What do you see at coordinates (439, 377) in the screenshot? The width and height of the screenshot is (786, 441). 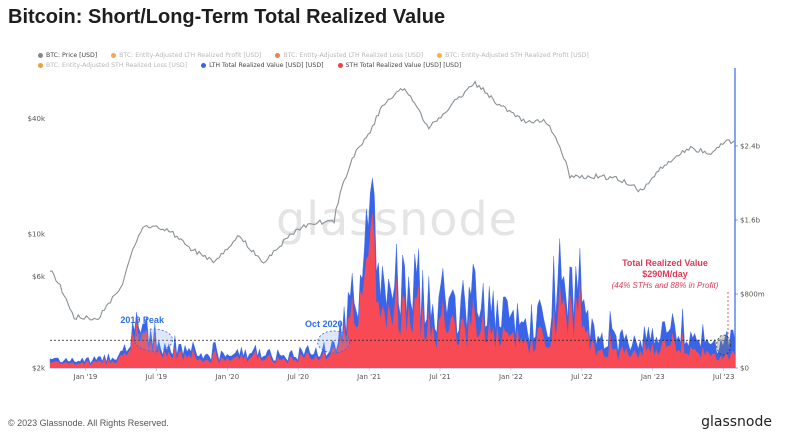 I see `x-tick-label: Jul '21` at bounding box center [439, 377].